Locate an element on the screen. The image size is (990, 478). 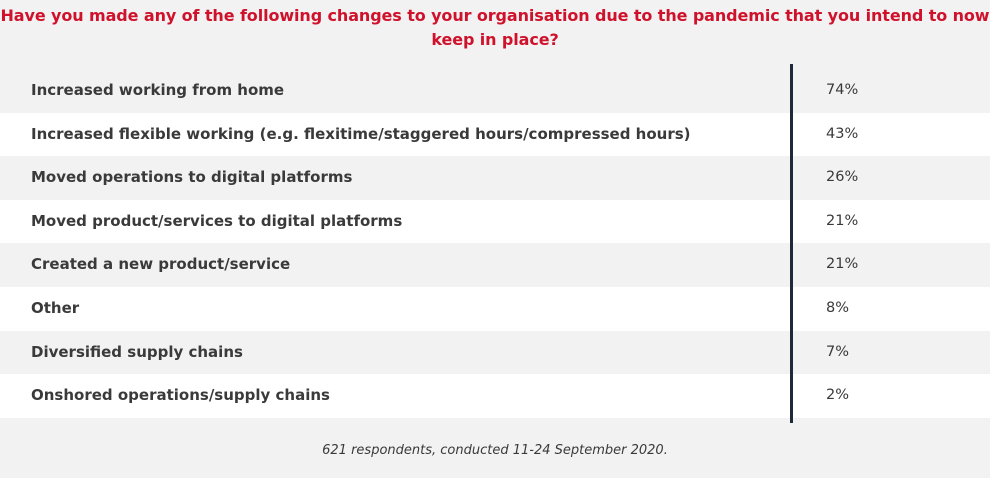
value-label: 43% is located at coordinates (842, 133).